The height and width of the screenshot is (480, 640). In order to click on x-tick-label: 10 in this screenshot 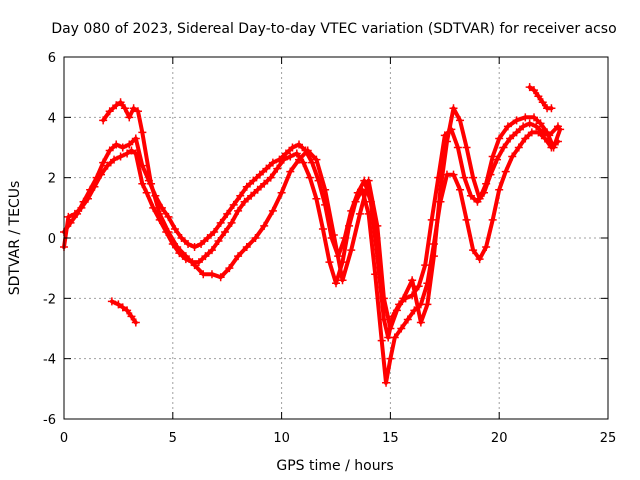, I will do `click(281, 438)`.